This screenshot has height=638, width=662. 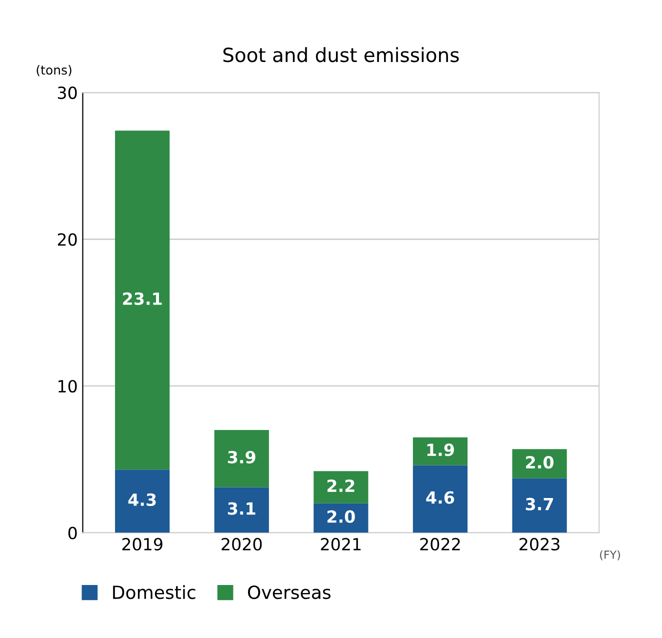 What do you see at coordinates (440, 544) in the screenshot?
I see `x-tick-label: 2022` at bounding box center [440, 544].